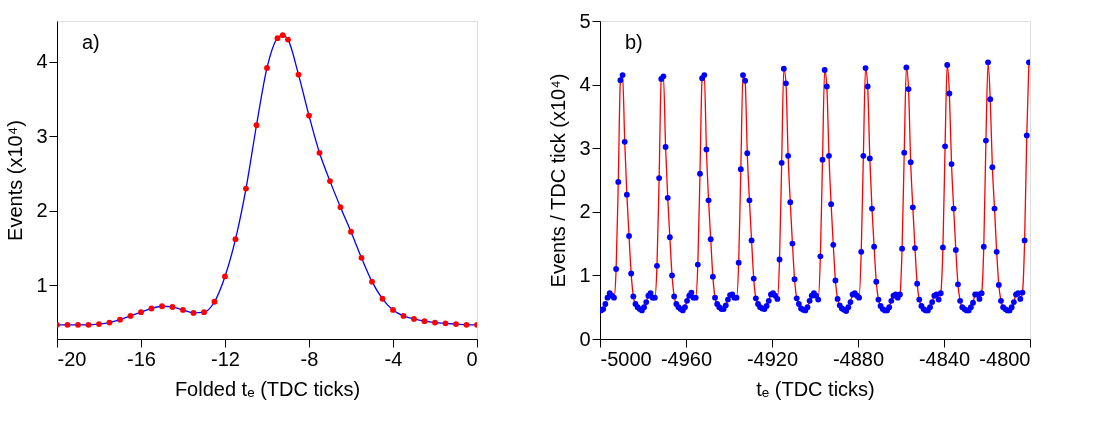 Image resolution: width=1104 pixels, height=421 pixels. Describe the element at coordinates (585, 338) in the screenshot. I see `y-tick-label: 0` at that location.